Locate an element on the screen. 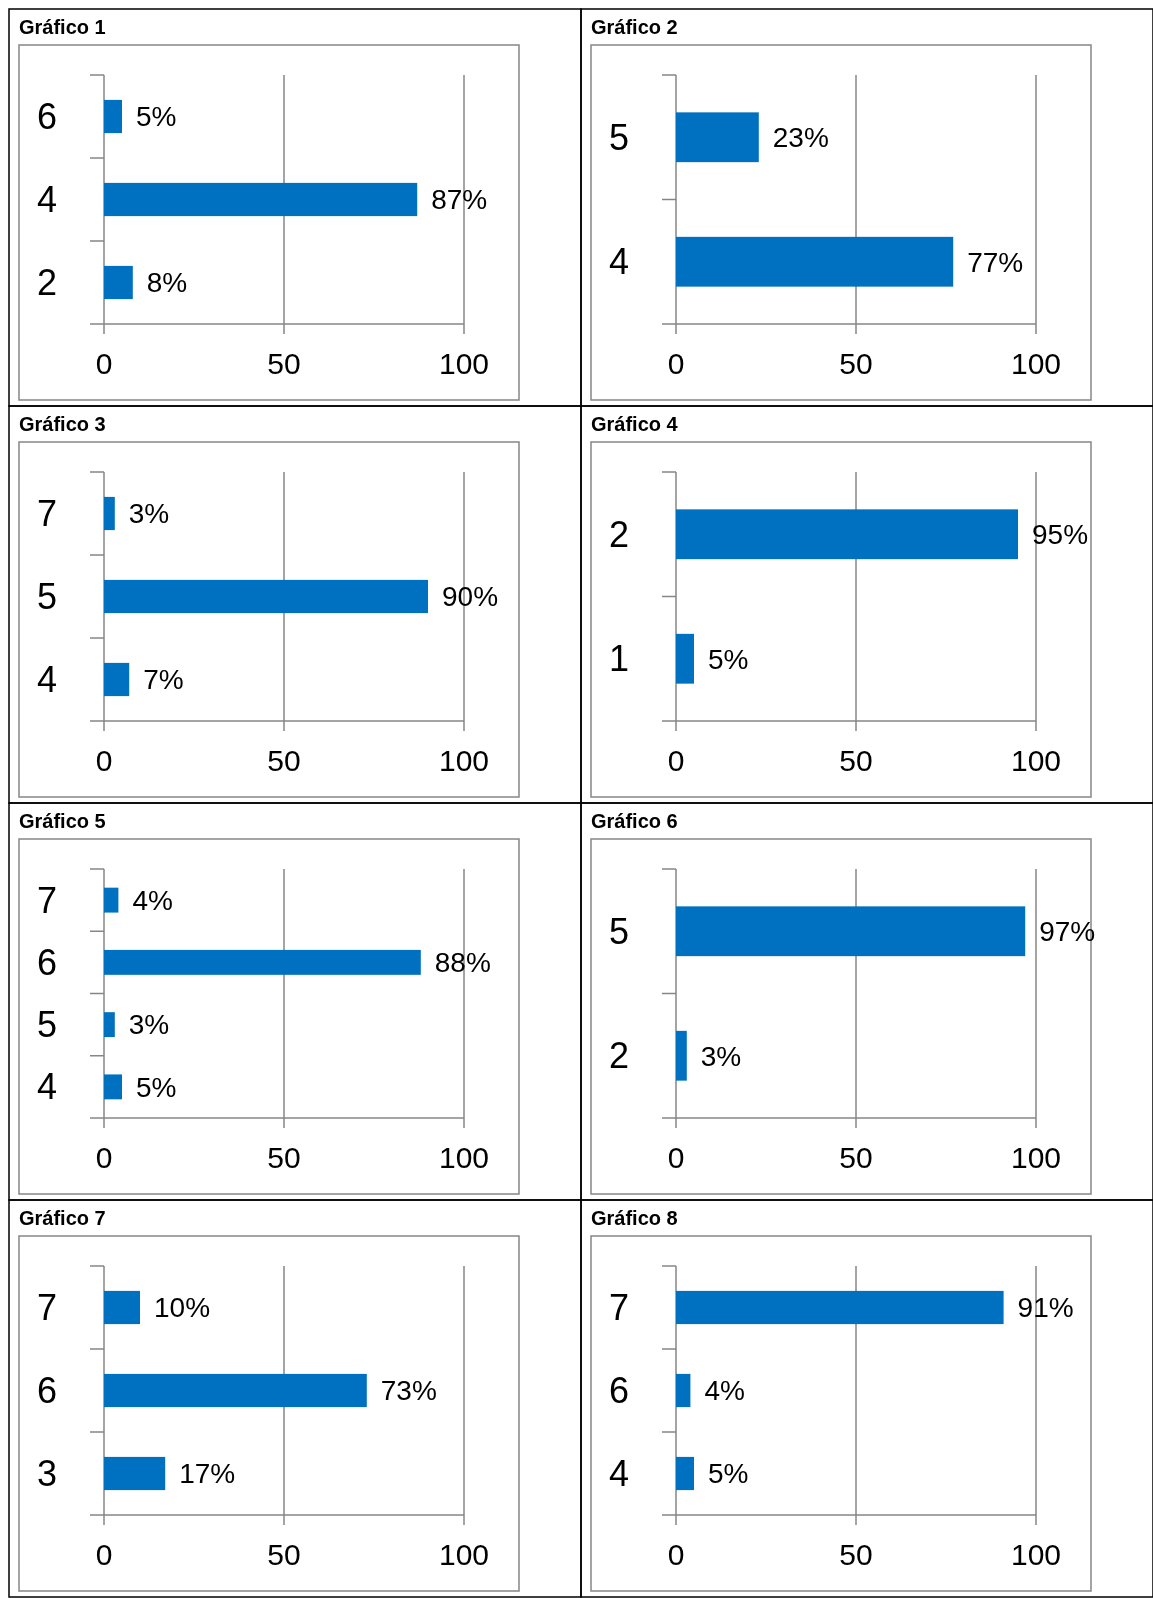 Image resolution: width=1153 pixels, height=1598 pixels. data-label: 95% is located at coordinates (1060, 535).